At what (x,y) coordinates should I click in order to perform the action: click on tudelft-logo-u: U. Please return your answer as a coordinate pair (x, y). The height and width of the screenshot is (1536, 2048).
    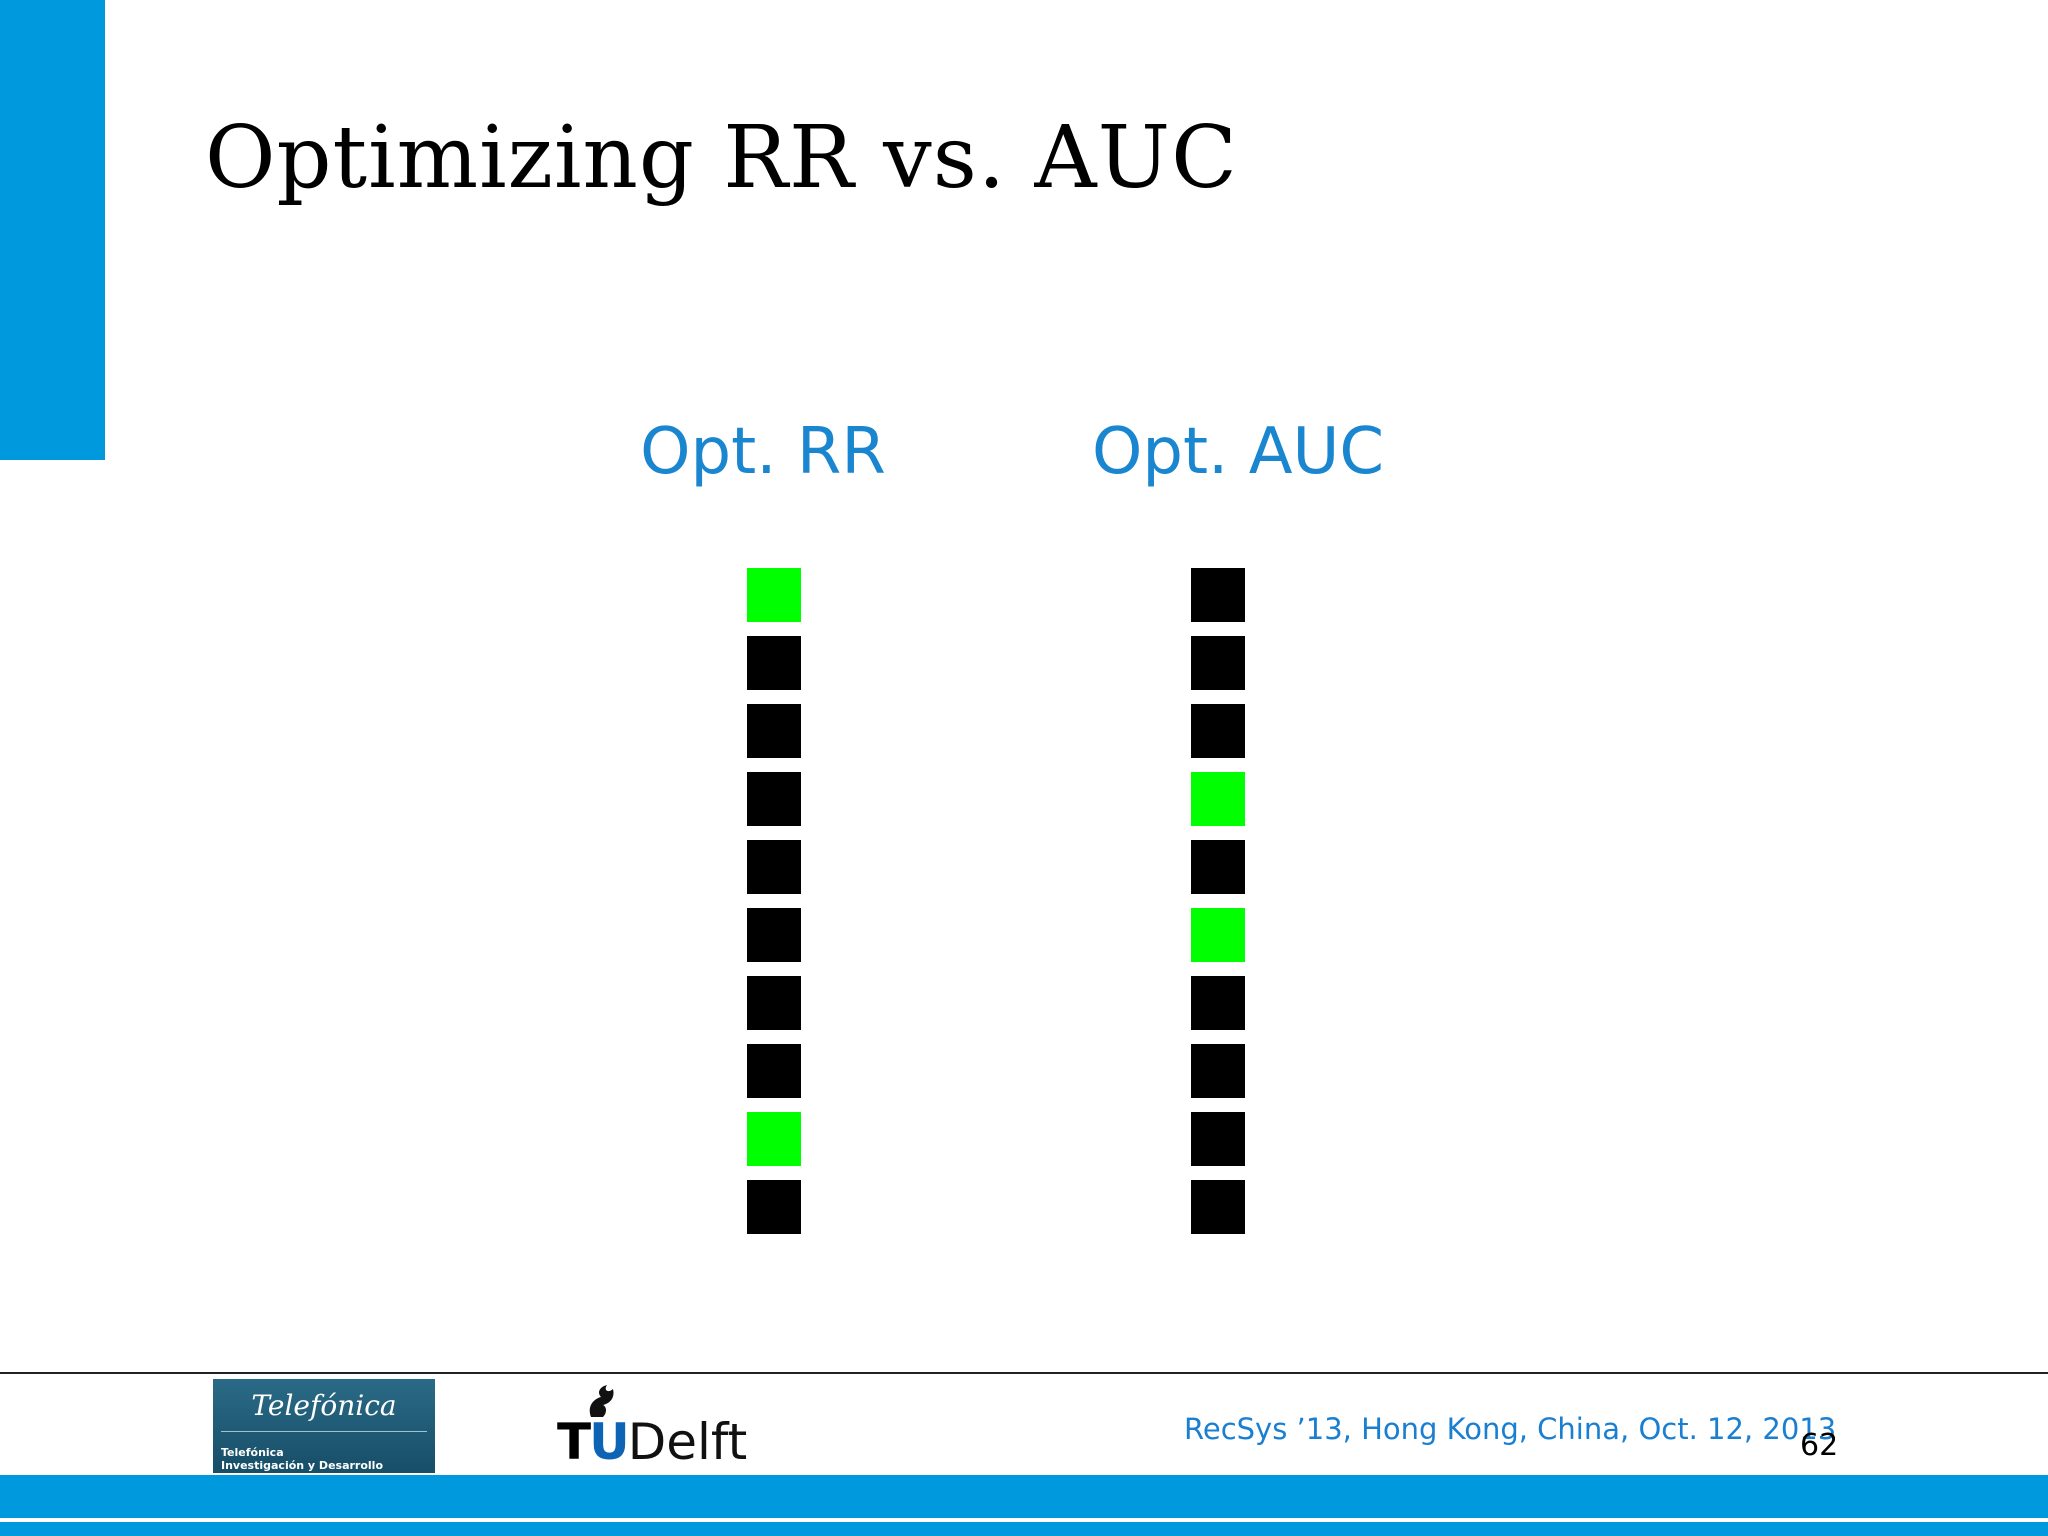
    Looking at the image, I should click on (609, 1442).